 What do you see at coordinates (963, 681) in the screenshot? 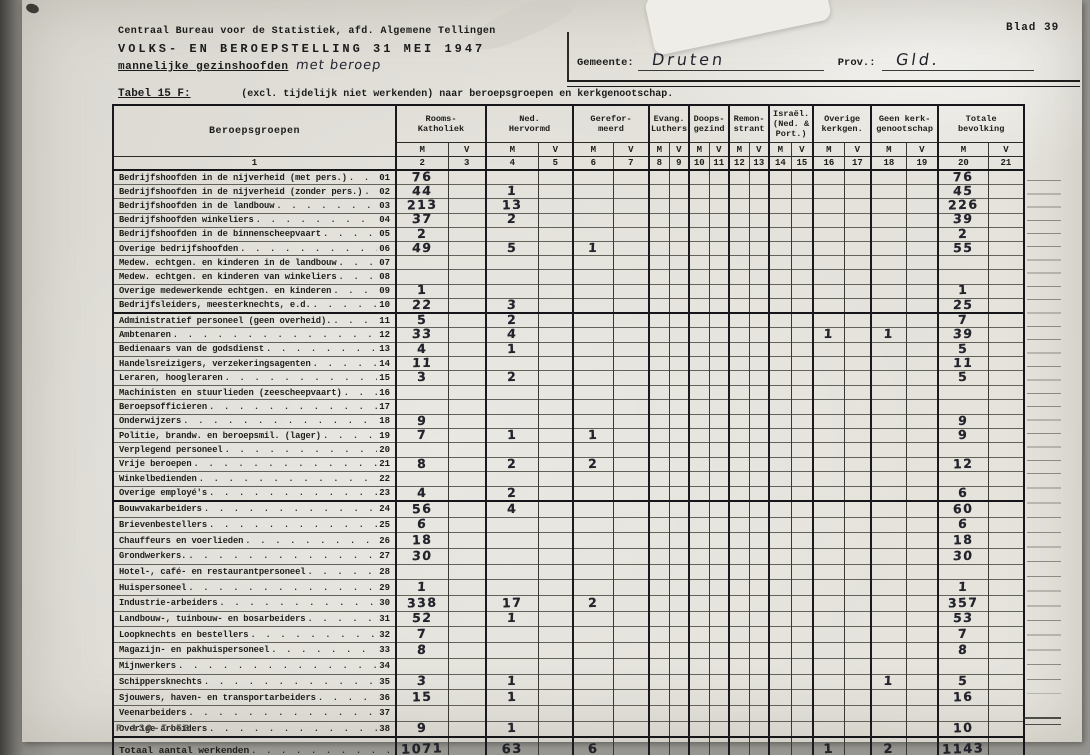
I see `cell-col20: 5` at bounding box center [963, 681].